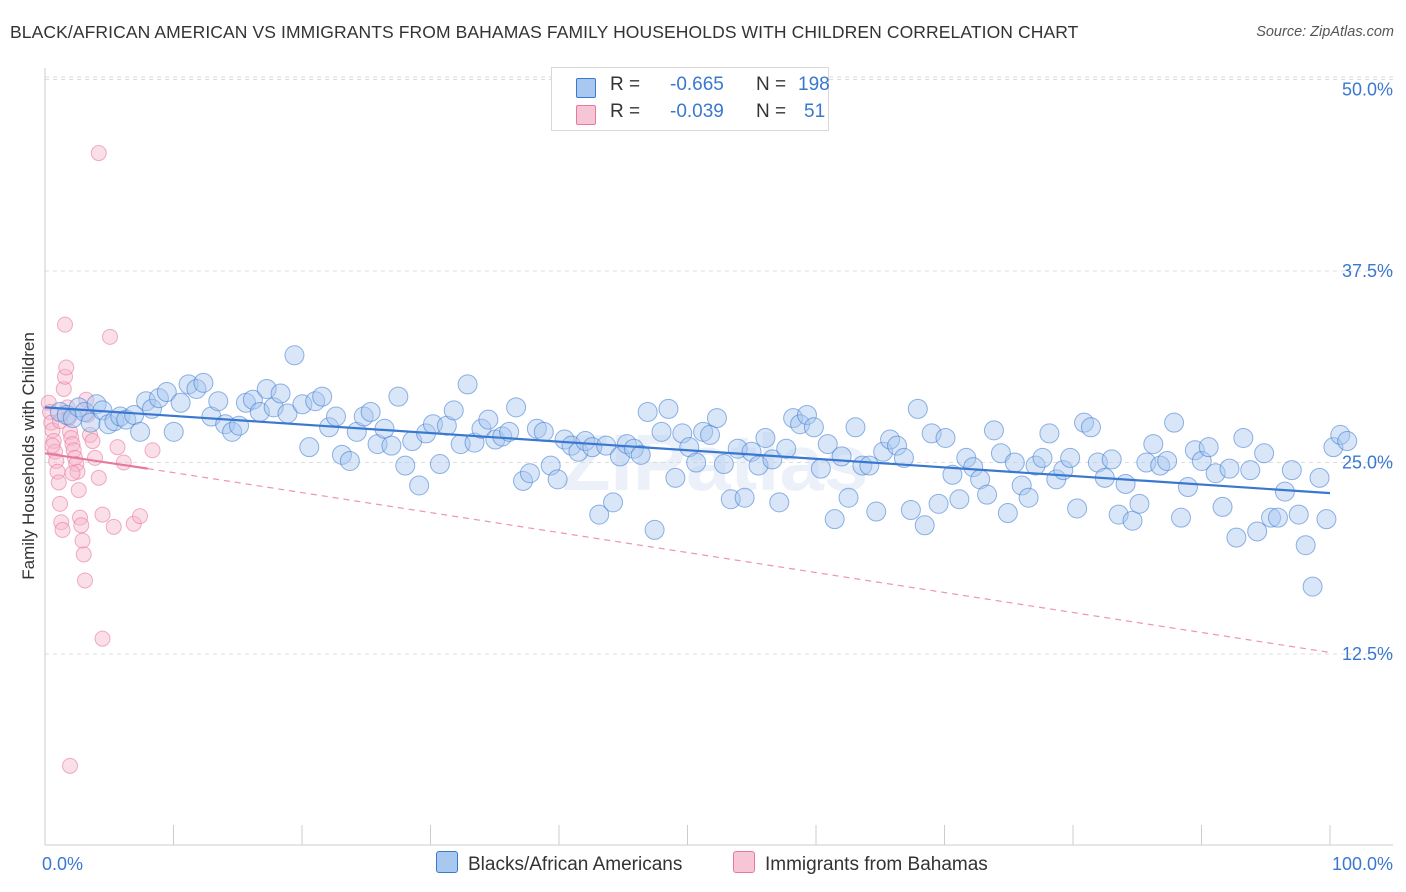 This screenshot has height=892, width=1406. Describe the element at coordinates (28, 456) in the screenshot. I see `y-axis-label: Family Households with Children` at that location.